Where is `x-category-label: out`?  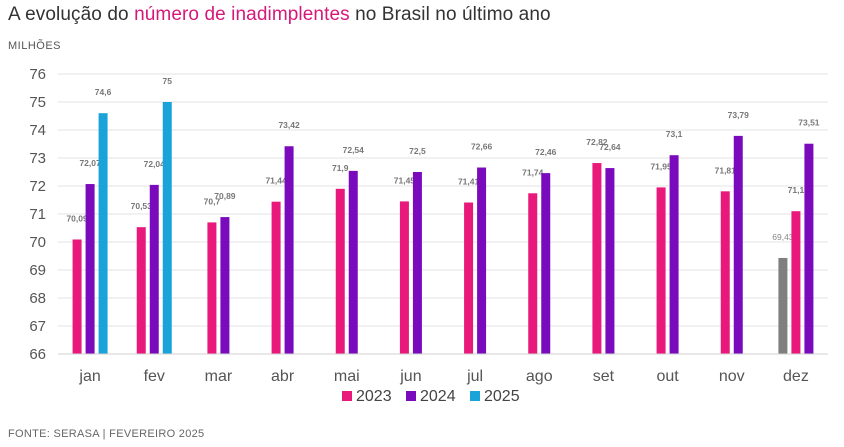 x-category-label: out is located at coordinates (667, 376).